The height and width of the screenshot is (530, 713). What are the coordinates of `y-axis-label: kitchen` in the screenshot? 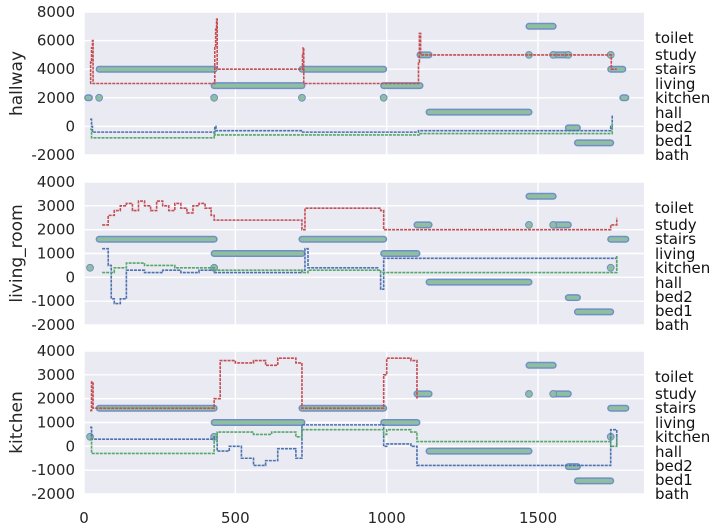 It's located at (17, 422).